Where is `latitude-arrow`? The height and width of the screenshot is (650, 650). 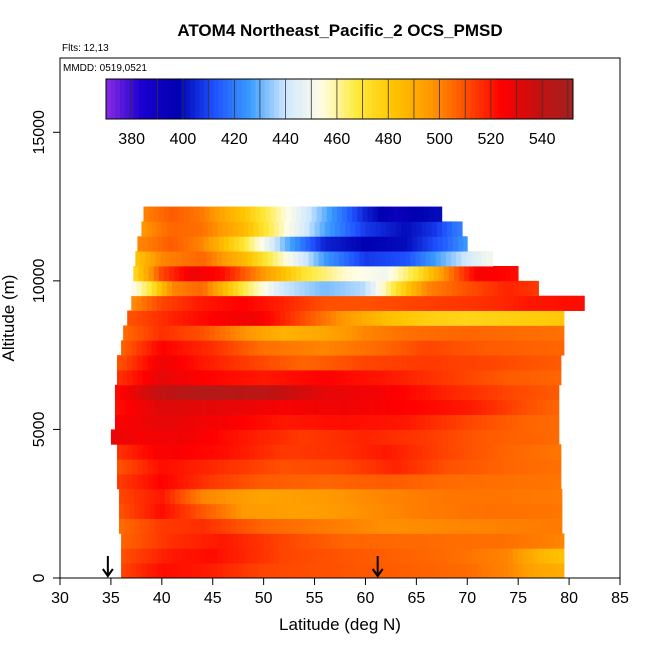
latitude-arrow is located at coordinates (377, 567).